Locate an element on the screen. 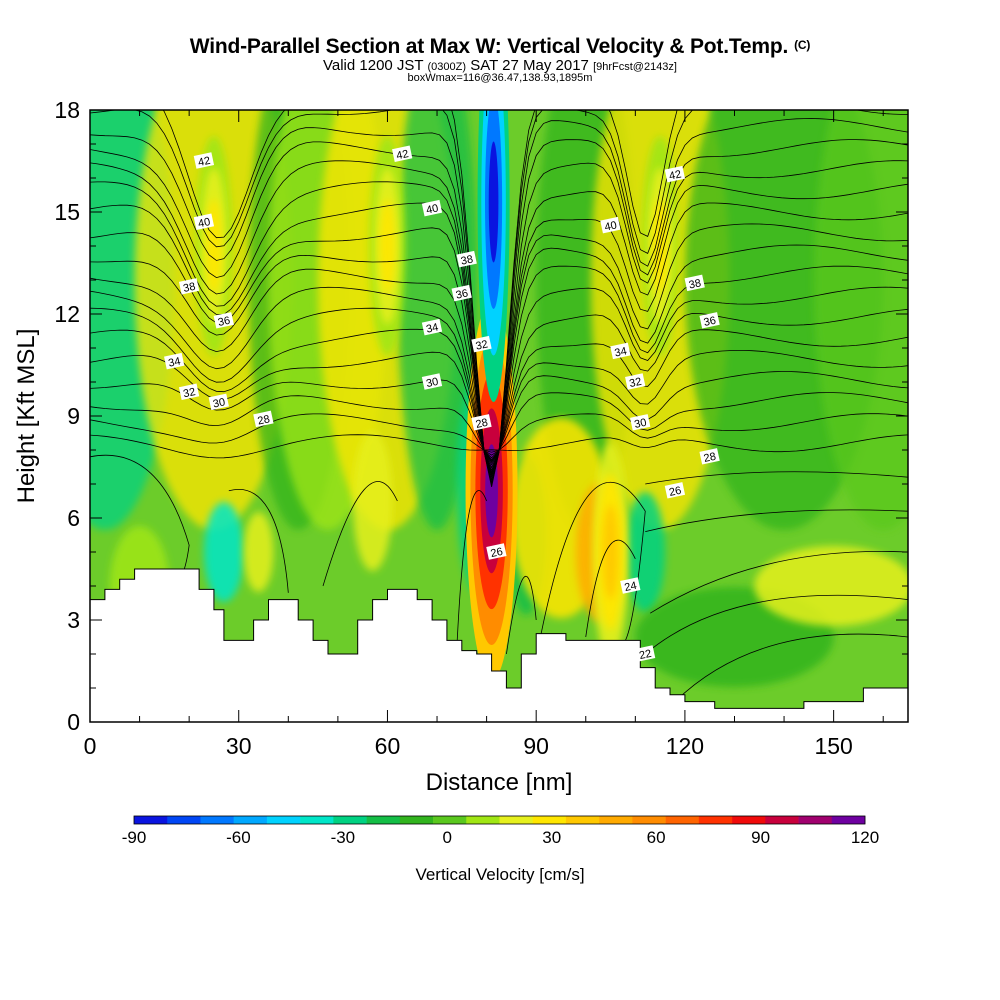 The height and width of the screenshot is (1000, 1000). colorbar-label: 0 is located at coordinates (447, 837).